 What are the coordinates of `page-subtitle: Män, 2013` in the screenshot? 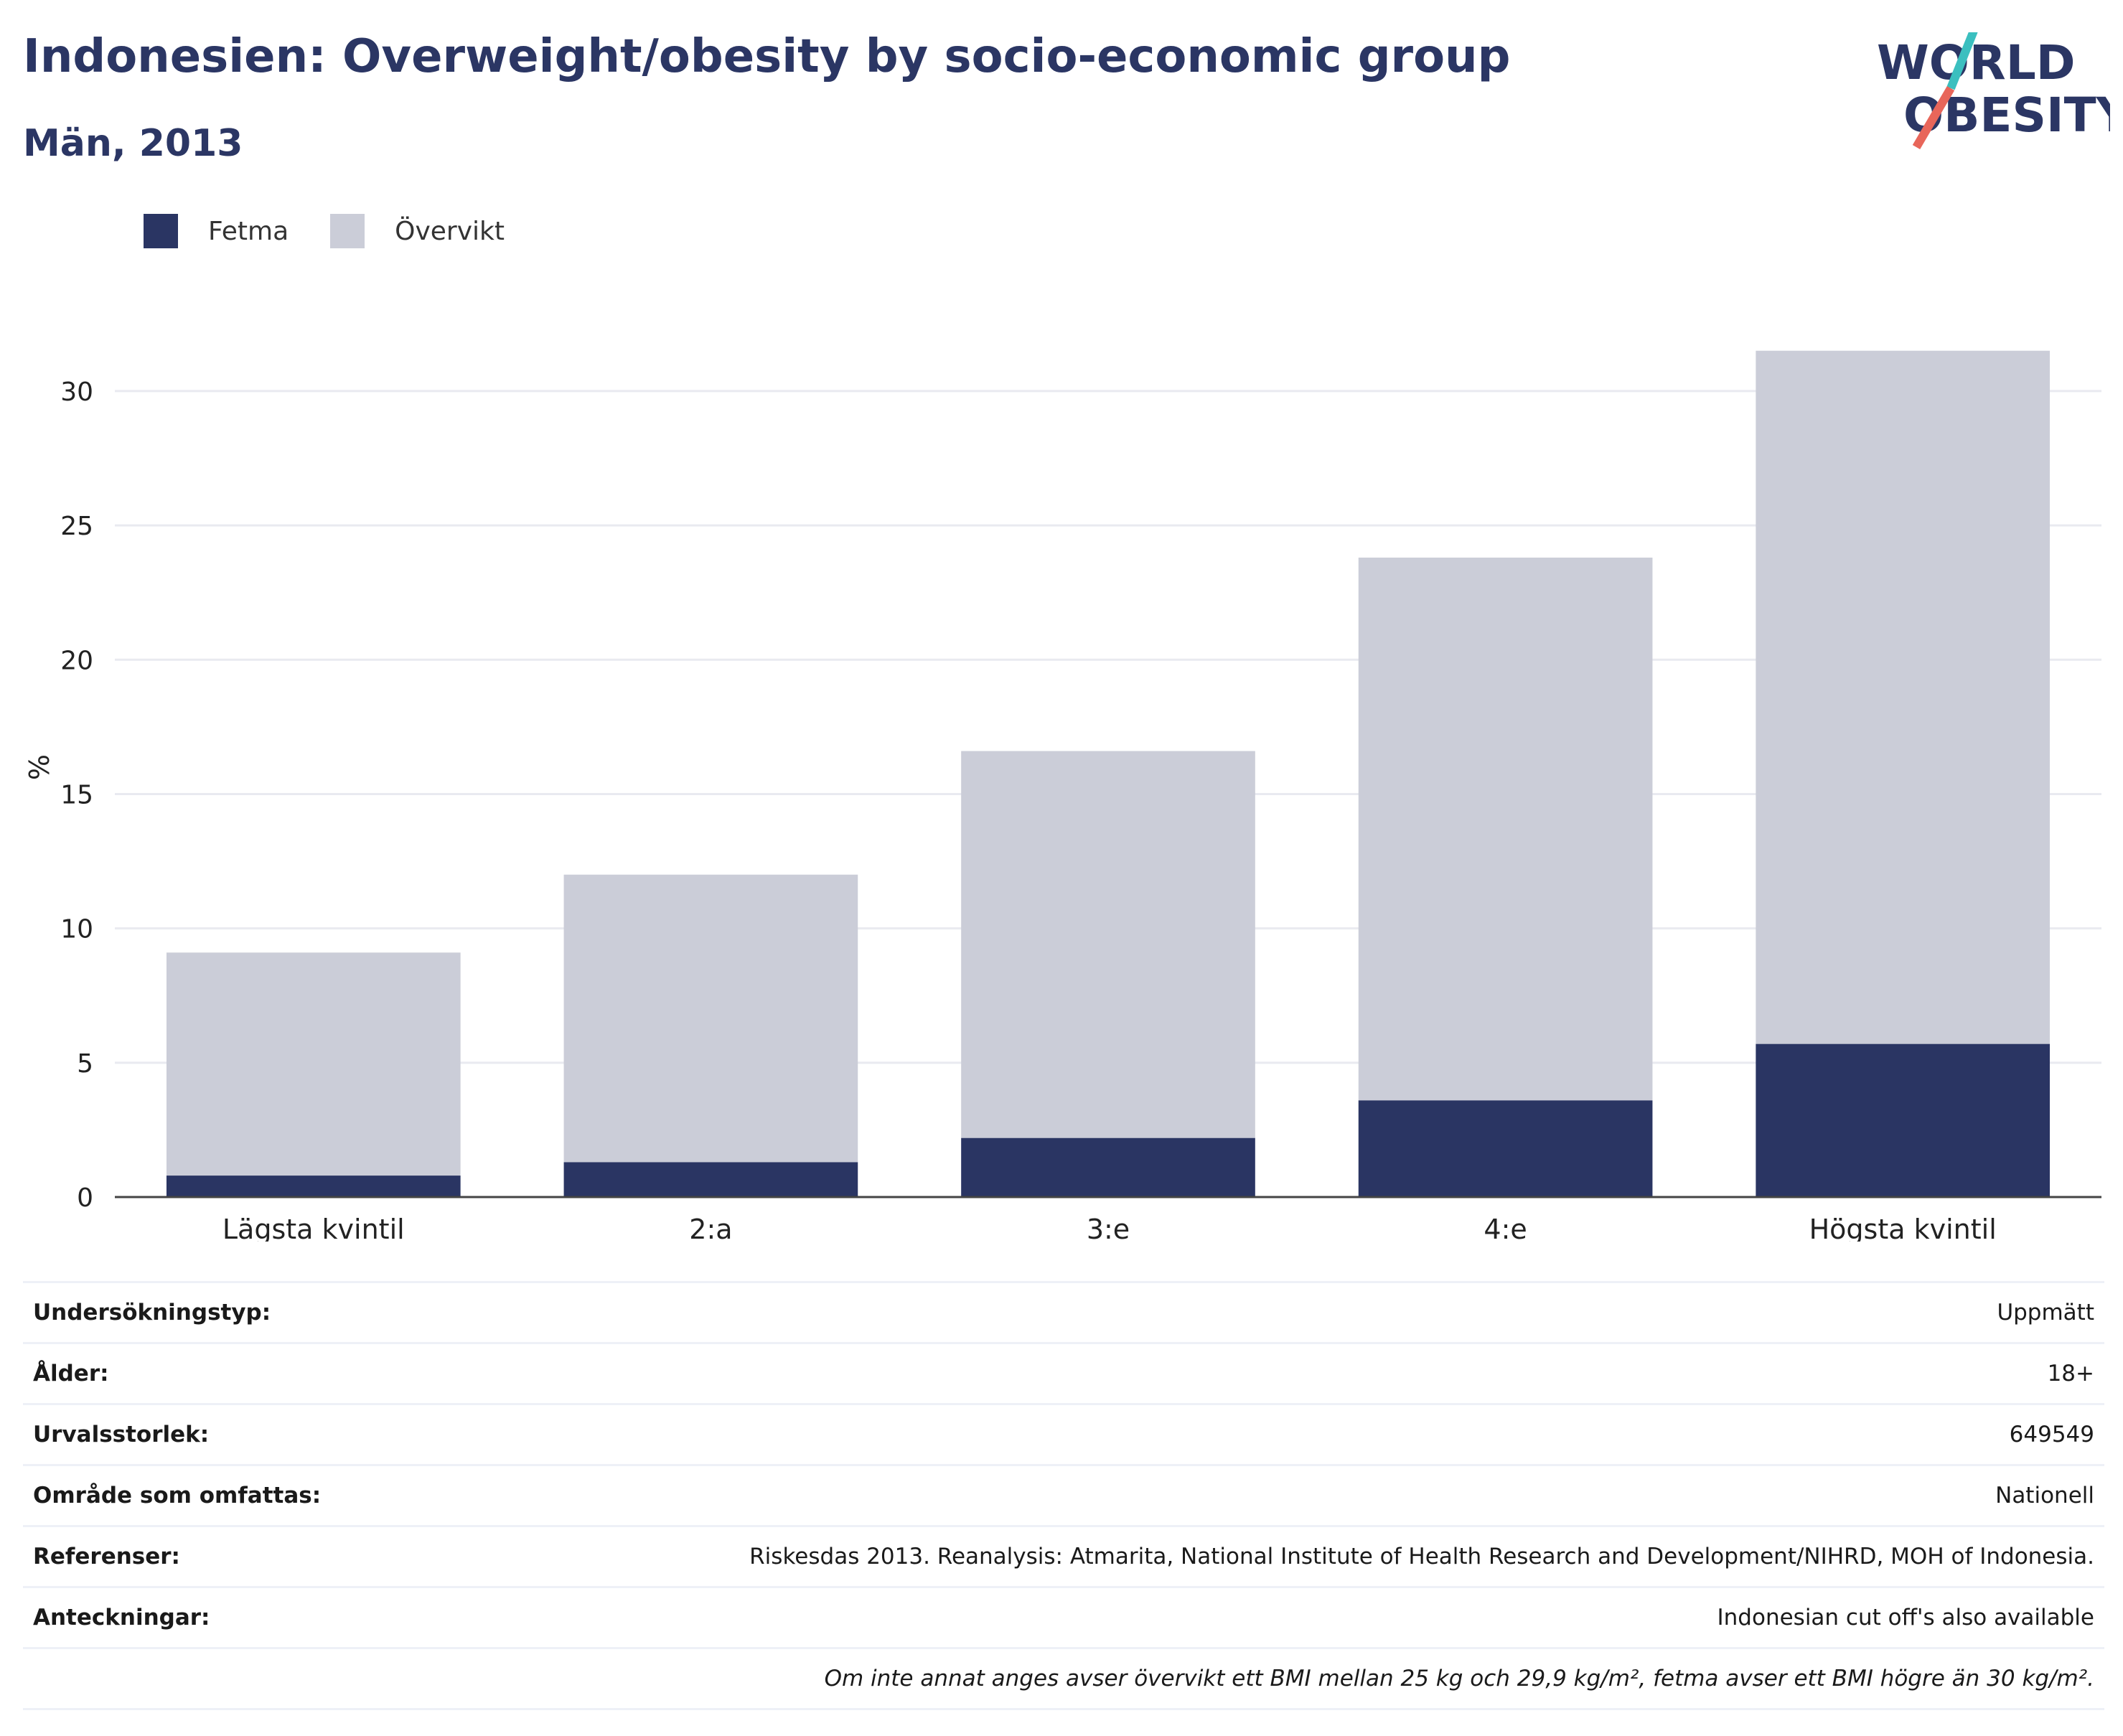 It's located at (133, 143).